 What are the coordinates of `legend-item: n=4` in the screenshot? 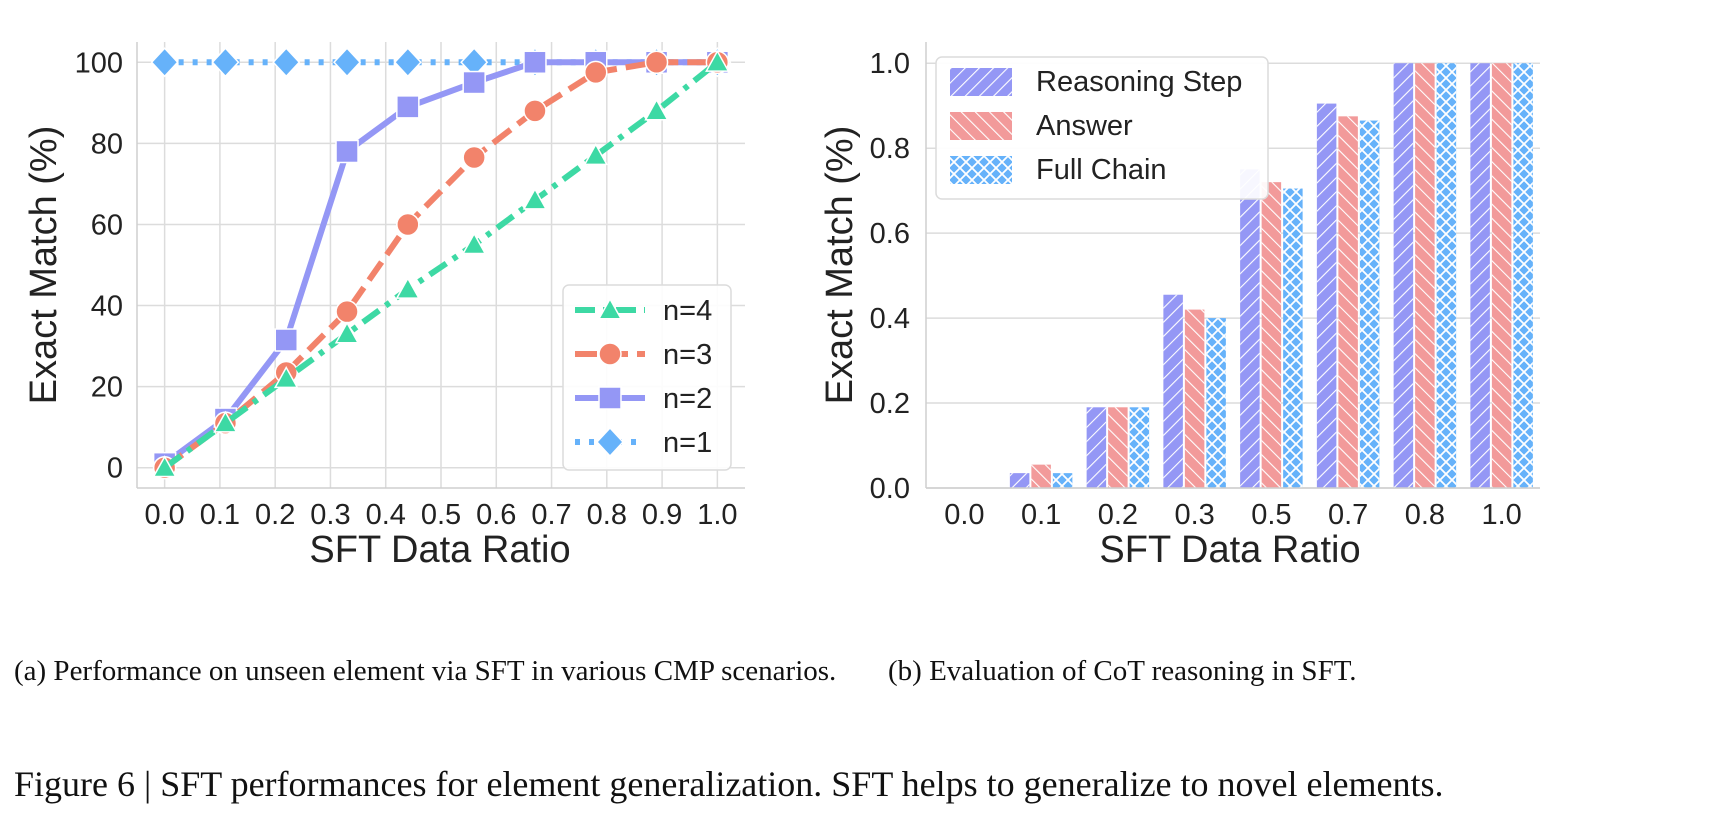 It's located at (643, 311).